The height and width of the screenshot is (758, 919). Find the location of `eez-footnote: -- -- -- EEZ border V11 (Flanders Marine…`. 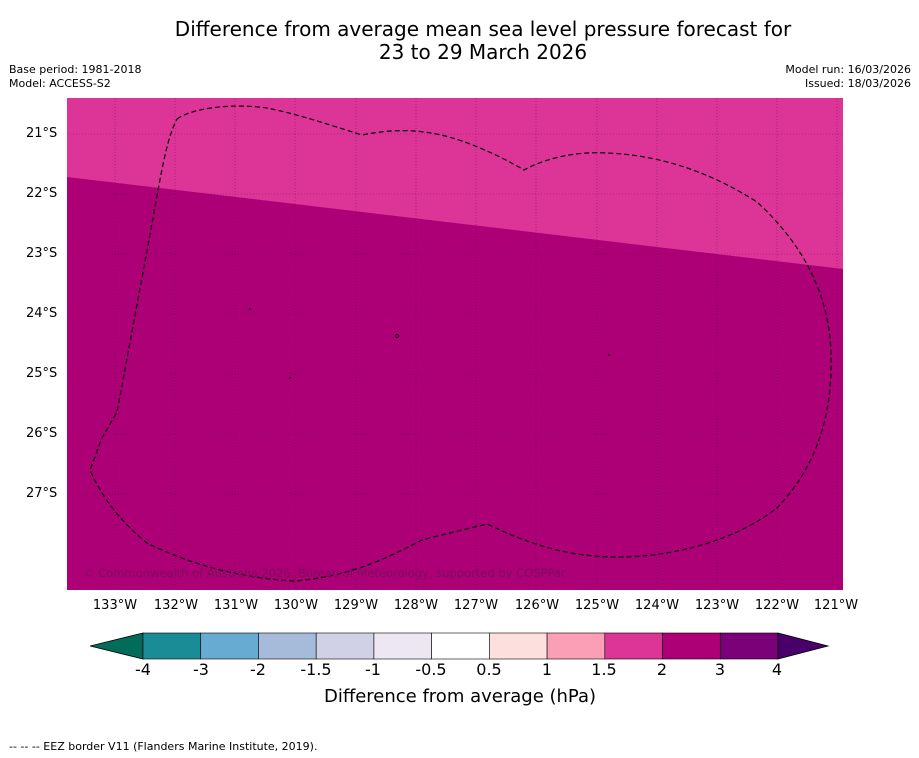

eez-footnote: -- -- -- EEZ border V11 (Flanders Marine… is located at coordinates (163, 746).